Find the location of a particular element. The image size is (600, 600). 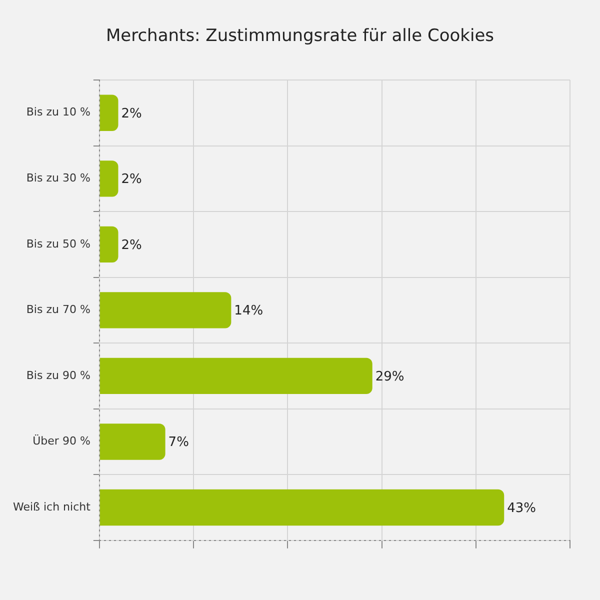

y-tick-label: Bis zu 70 % is located at coordinates (58, 309).